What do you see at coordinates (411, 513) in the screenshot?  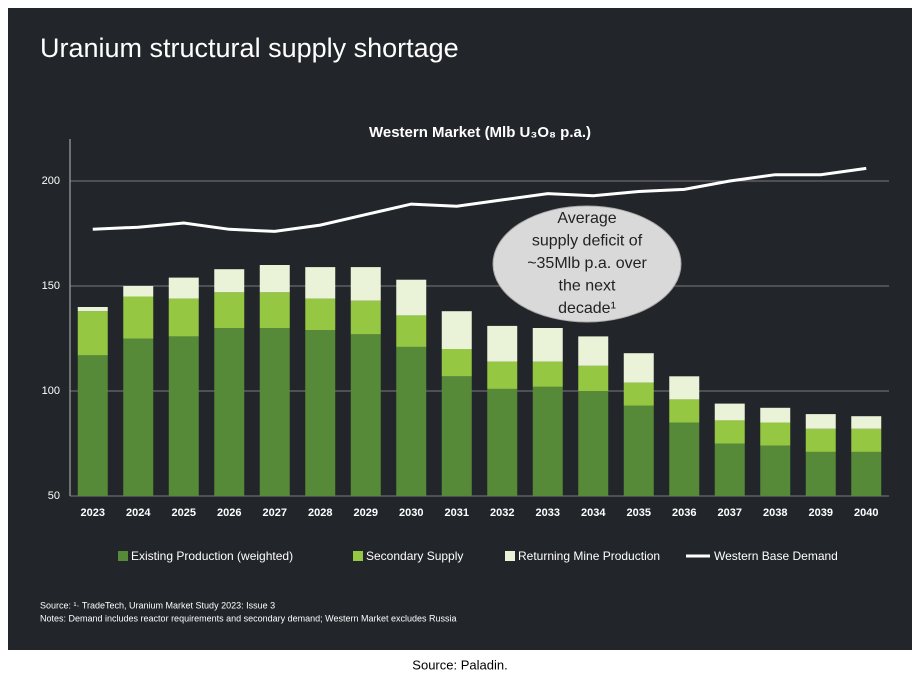 I see `x-tick-label: 2030` at bounding box center [411, 513].